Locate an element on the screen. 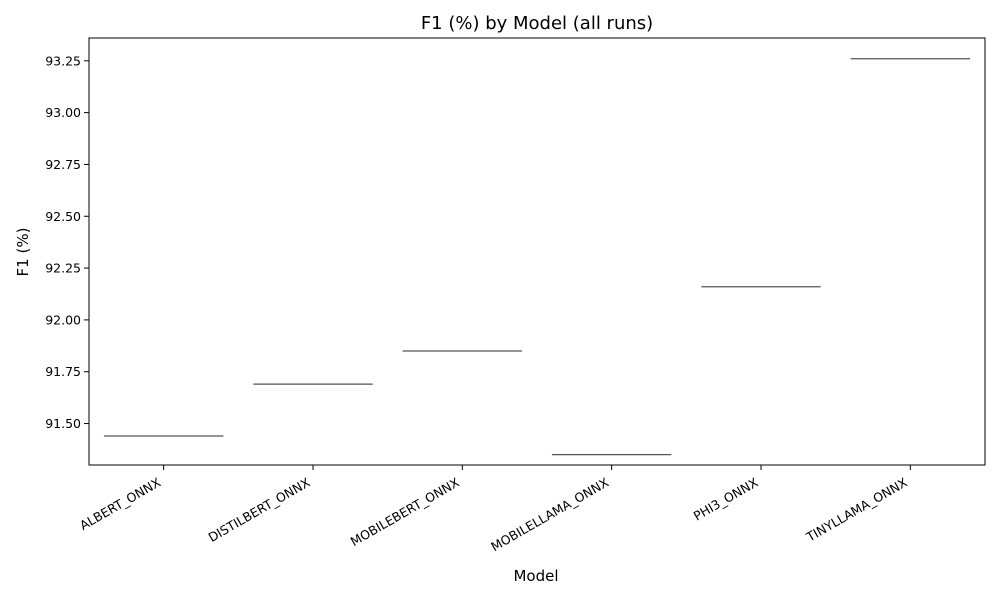 The width and height of the screenshot is (1000, 600). y-tick-label: 92.00 is located at coordinates (63, 319).